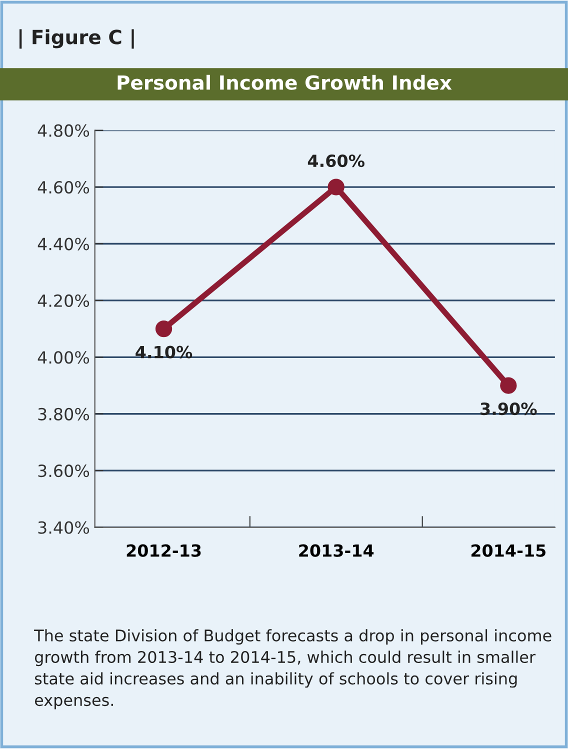 This screenshot has width=568, height=749. I want to click on text: | Figure C |, so click(77, 39).